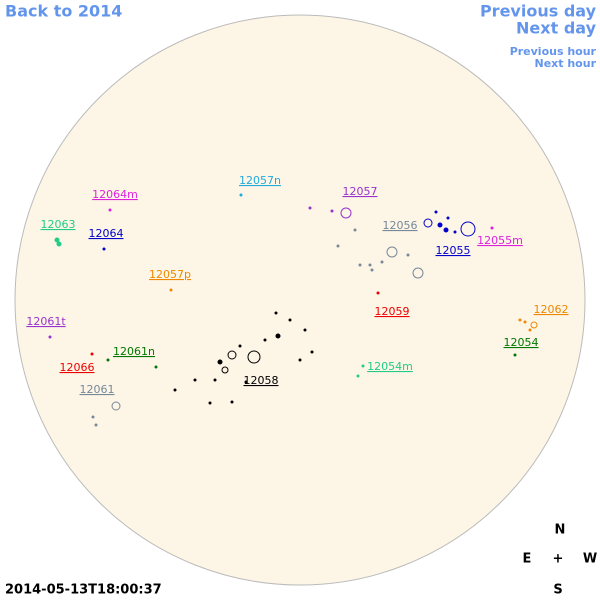 The width and height of the screenshot is (600, 604). Describe the element at coordinates (58, 224) in the screenshot. I see `region-label: 12063` at that location.